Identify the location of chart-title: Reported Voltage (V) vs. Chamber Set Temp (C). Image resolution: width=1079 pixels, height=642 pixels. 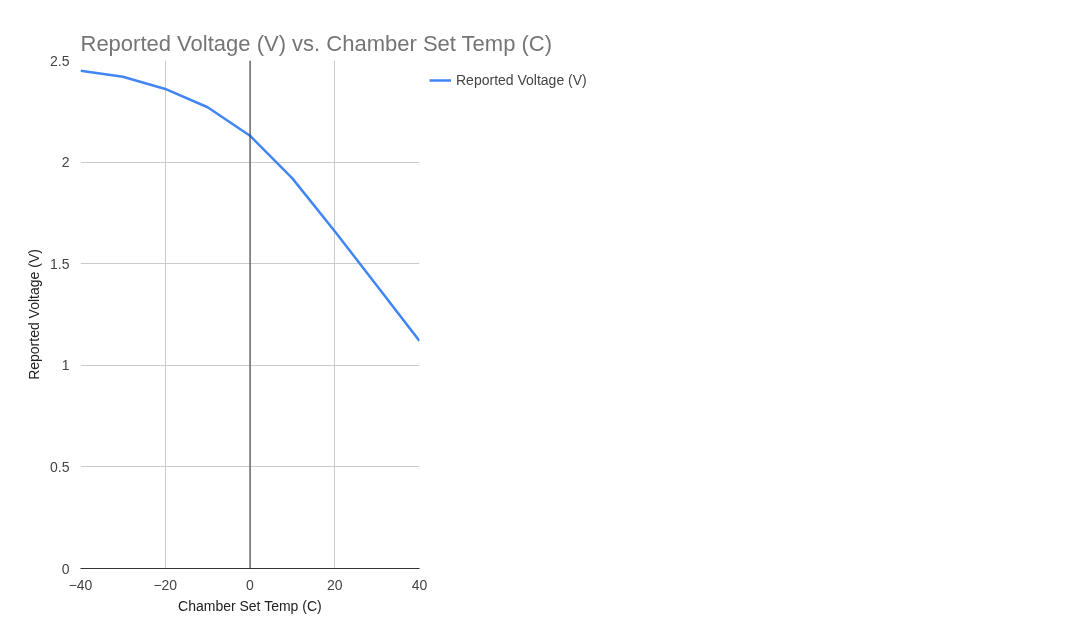
(316, 43).